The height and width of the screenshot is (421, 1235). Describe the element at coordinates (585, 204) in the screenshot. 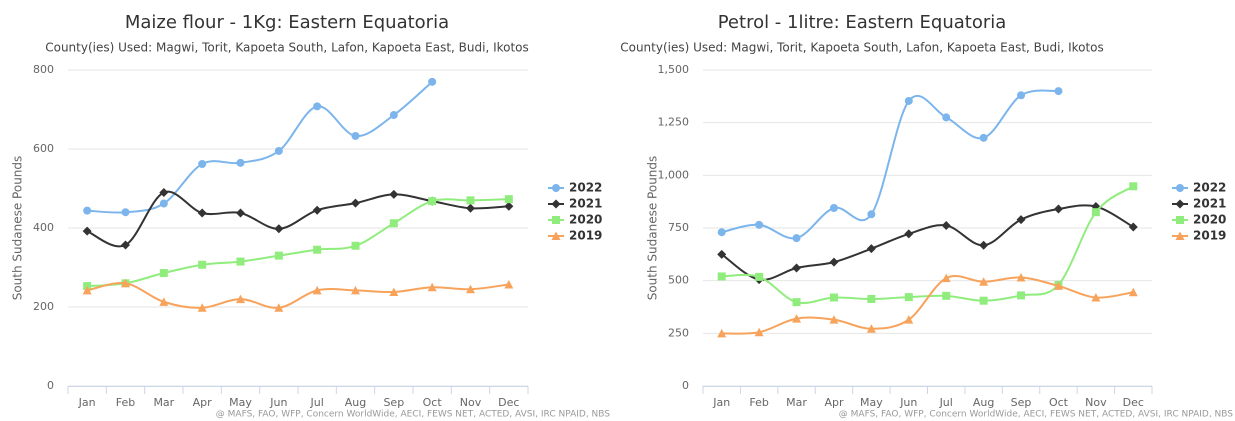

I see `legend-label: 2021` at that location.